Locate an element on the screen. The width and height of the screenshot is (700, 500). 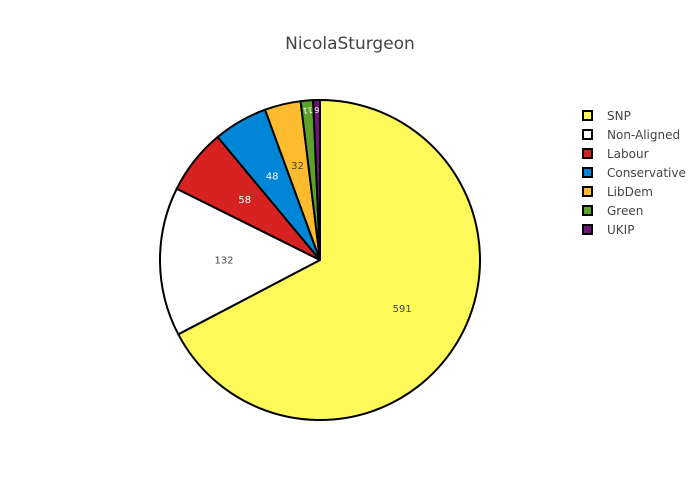
pie-slice-label: 32 is located at coordinates (297, 166).